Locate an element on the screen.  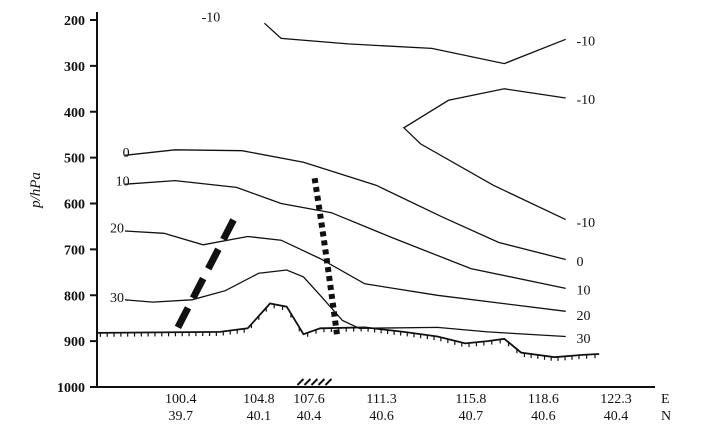
x-lon-label: 111.3 is located at coordinates (381, 399).